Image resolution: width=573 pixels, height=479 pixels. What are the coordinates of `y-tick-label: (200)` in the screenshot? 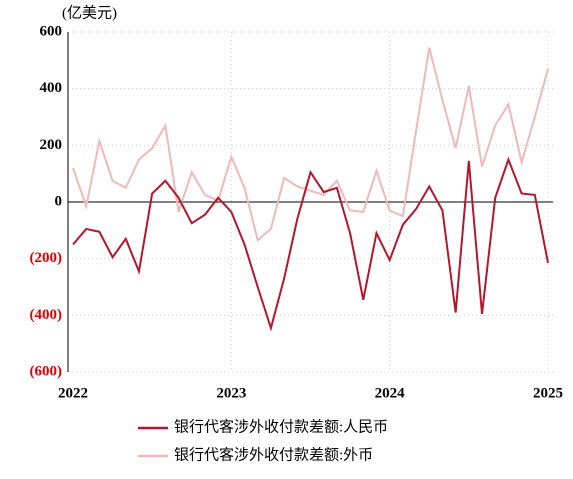 It's located at (46, 258).